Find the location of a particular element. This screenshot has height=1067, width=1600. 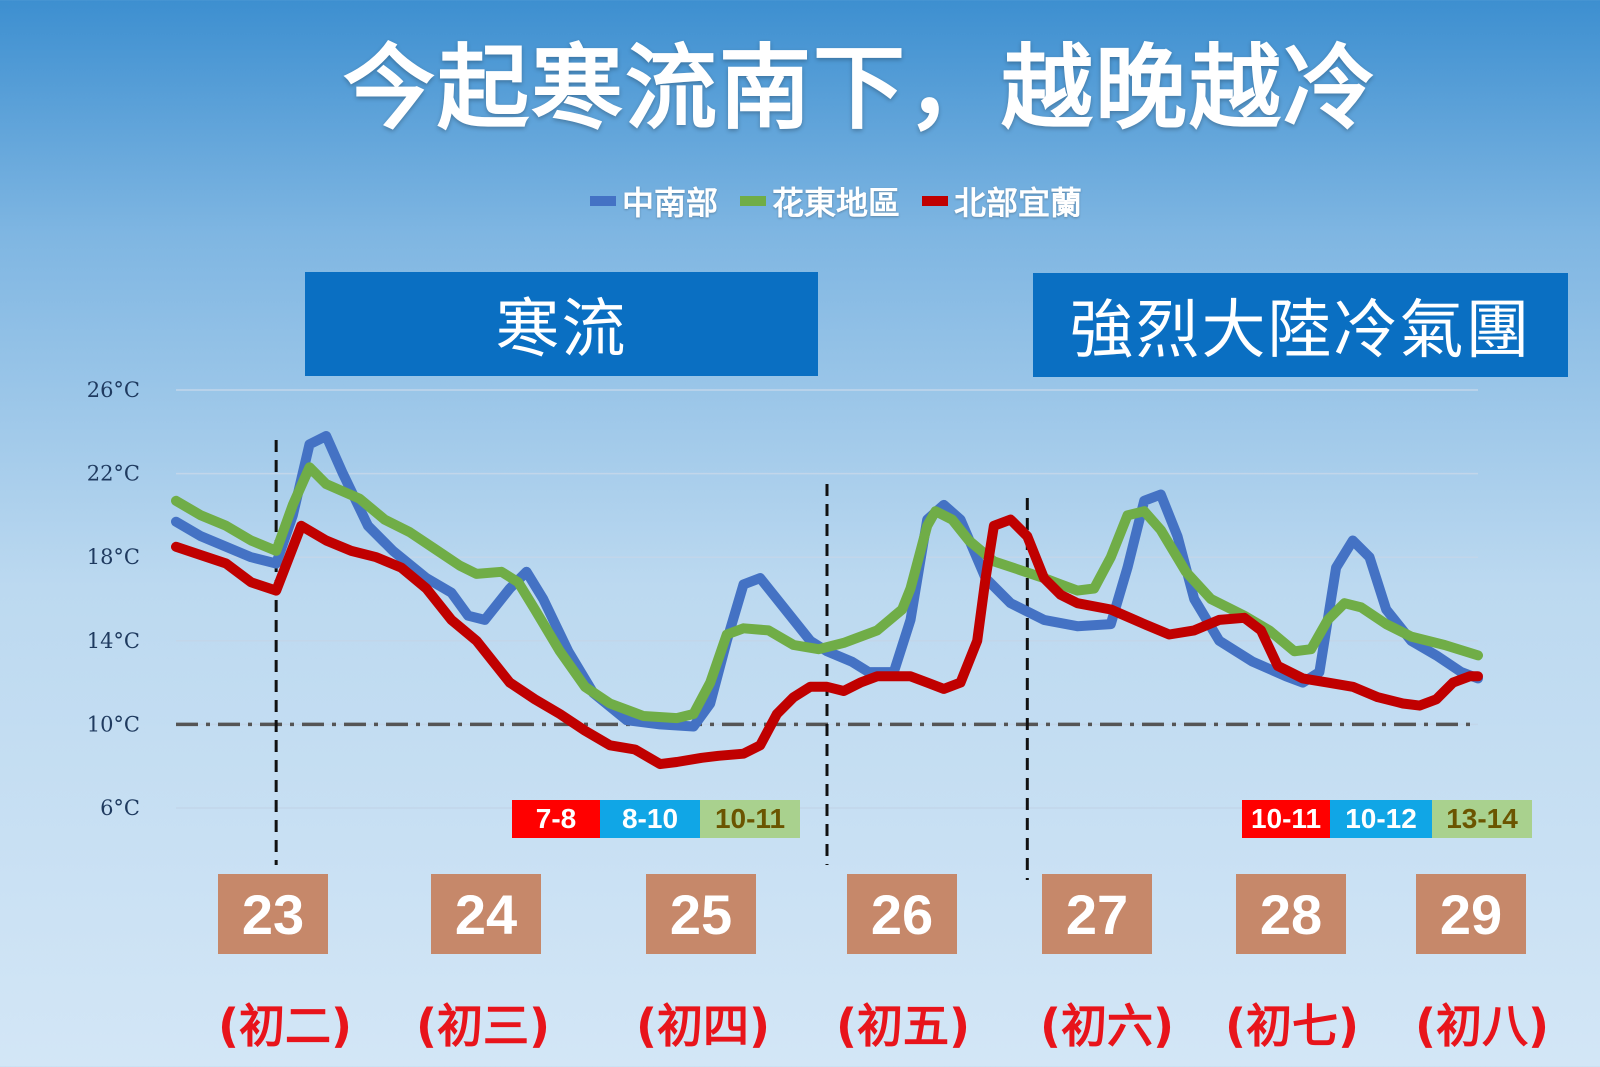

legend-item-0: 中南部 is located at coordinates (654, 201).